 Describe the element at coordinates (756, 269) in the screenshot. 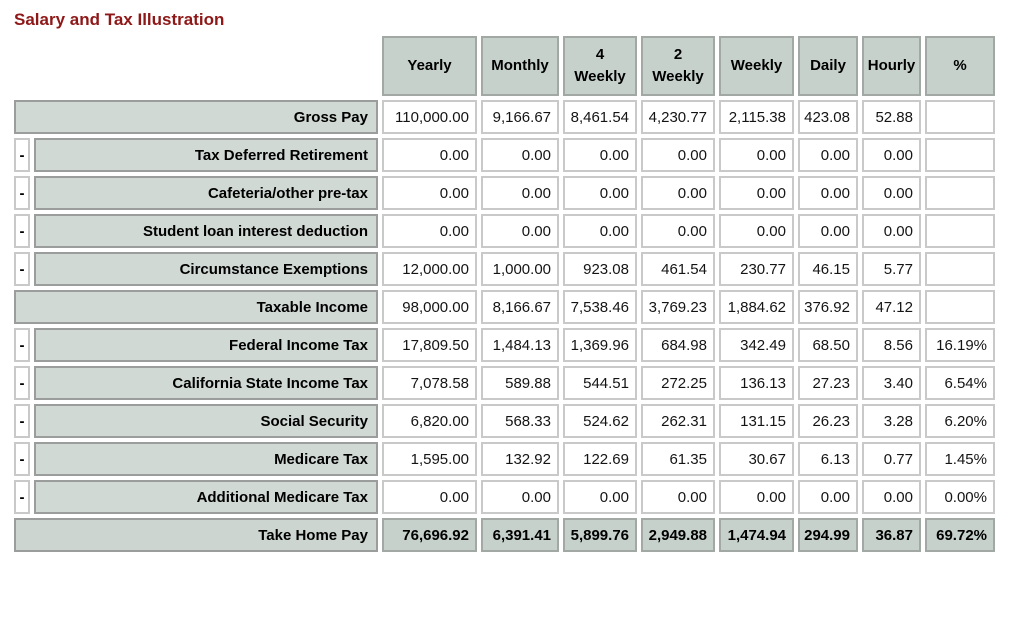

I see `cell-value: 230.77` at that location.